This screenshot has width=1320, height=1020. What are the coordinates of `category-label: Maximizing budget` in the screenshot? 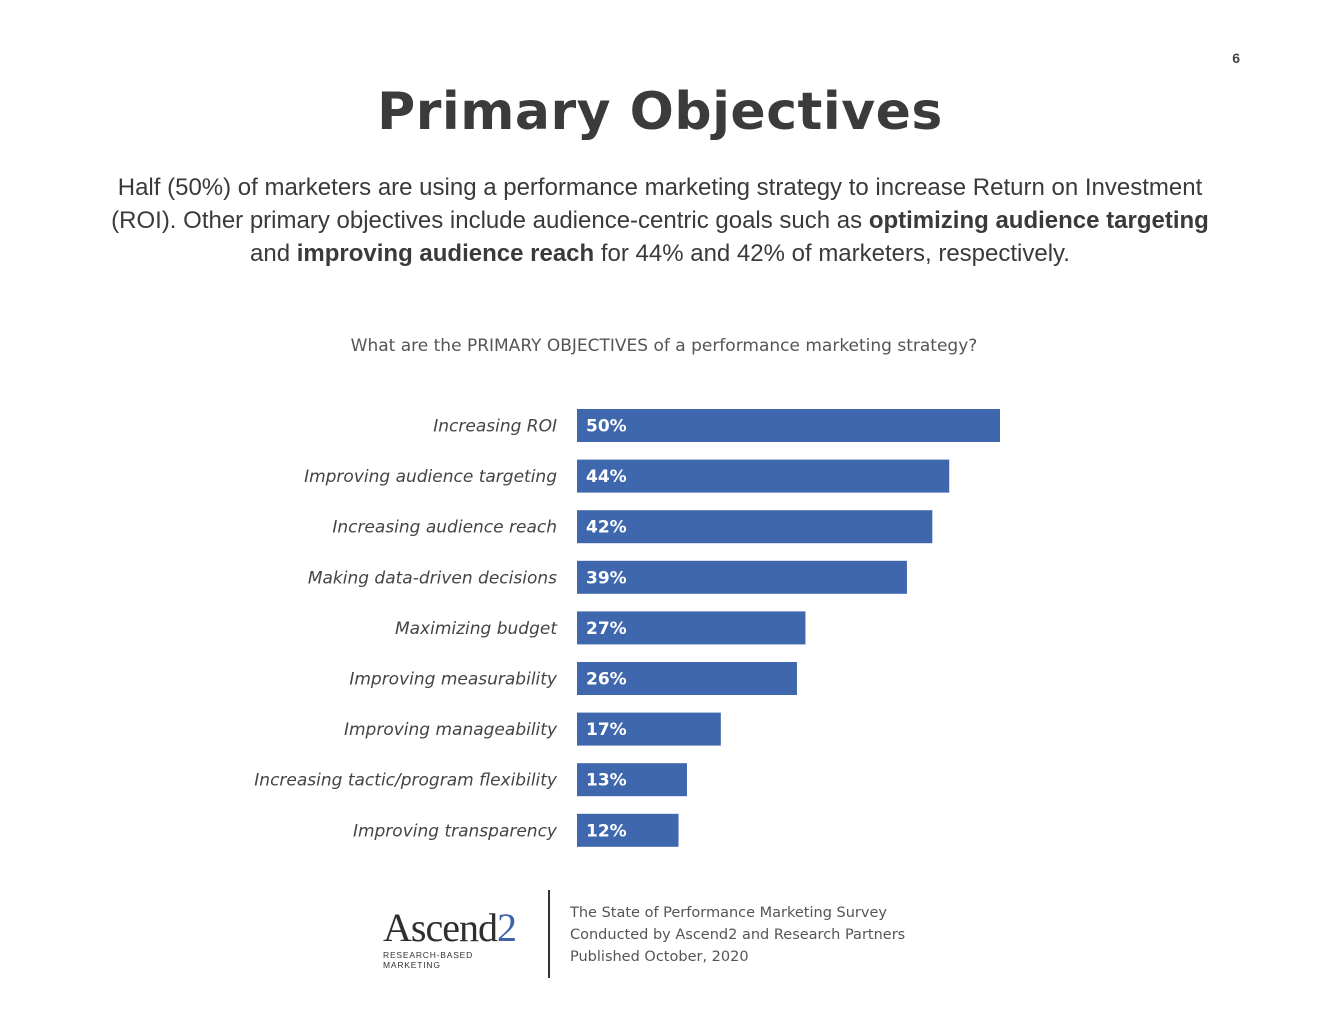 It's located at (476, 629).